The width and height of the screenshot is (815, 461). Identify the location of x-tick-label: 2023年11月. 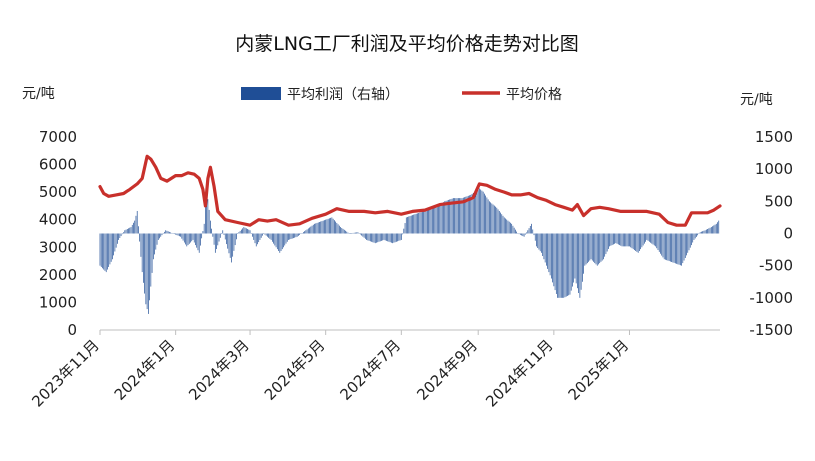
(65, 373).